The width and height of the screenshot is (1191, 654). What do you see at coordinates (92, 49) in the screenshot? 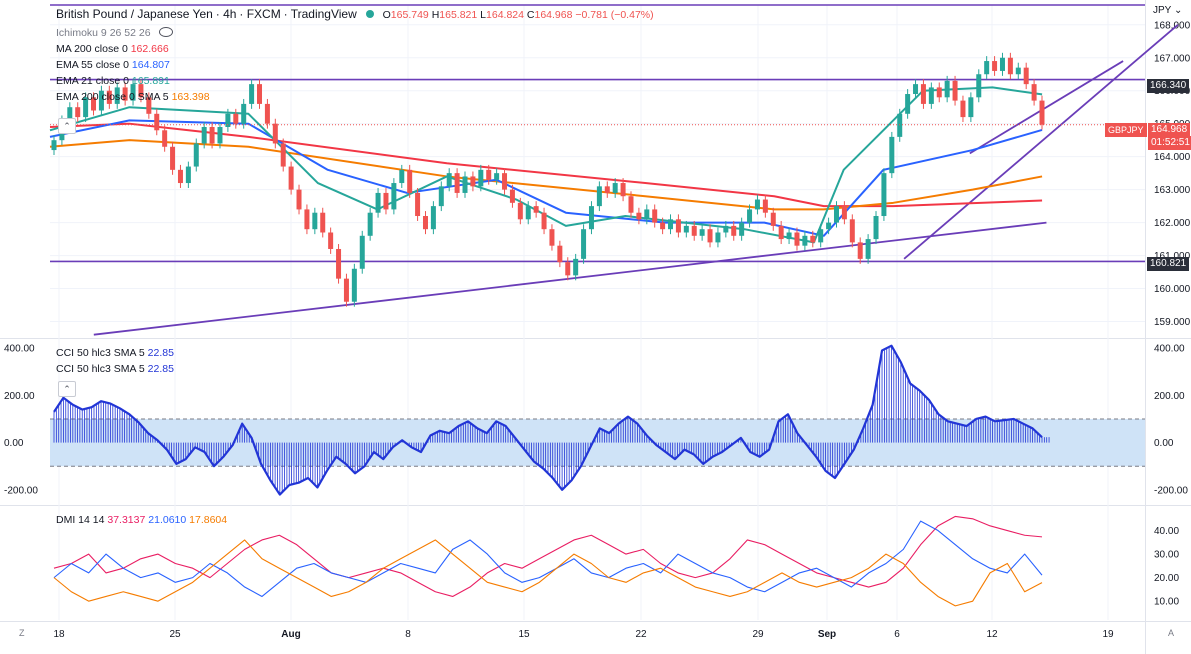
I see `indicator-ma200-label: MA 200 close 0` at bounding box center [92, 49].